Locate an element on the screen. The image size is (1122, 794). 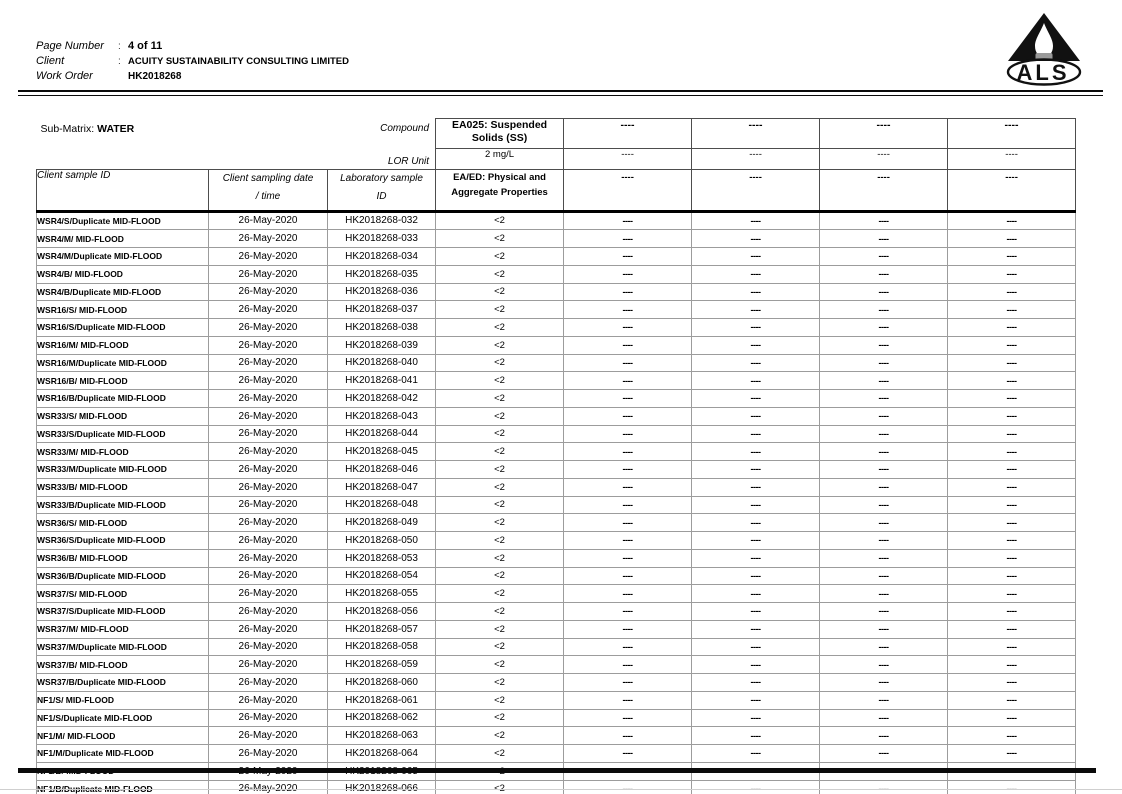
lab-sample-id-cell: HK2018268-035 is located at coordinates (381, 274).